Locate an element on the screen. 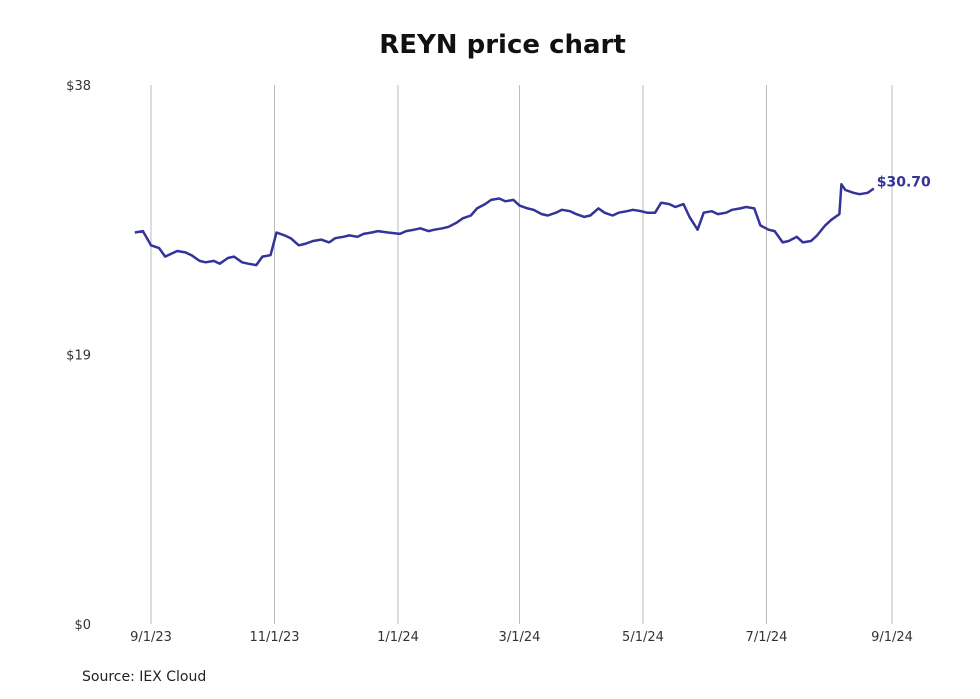 This screenshot has width=980, height=699. price-line is located at coordinates (504, 225).